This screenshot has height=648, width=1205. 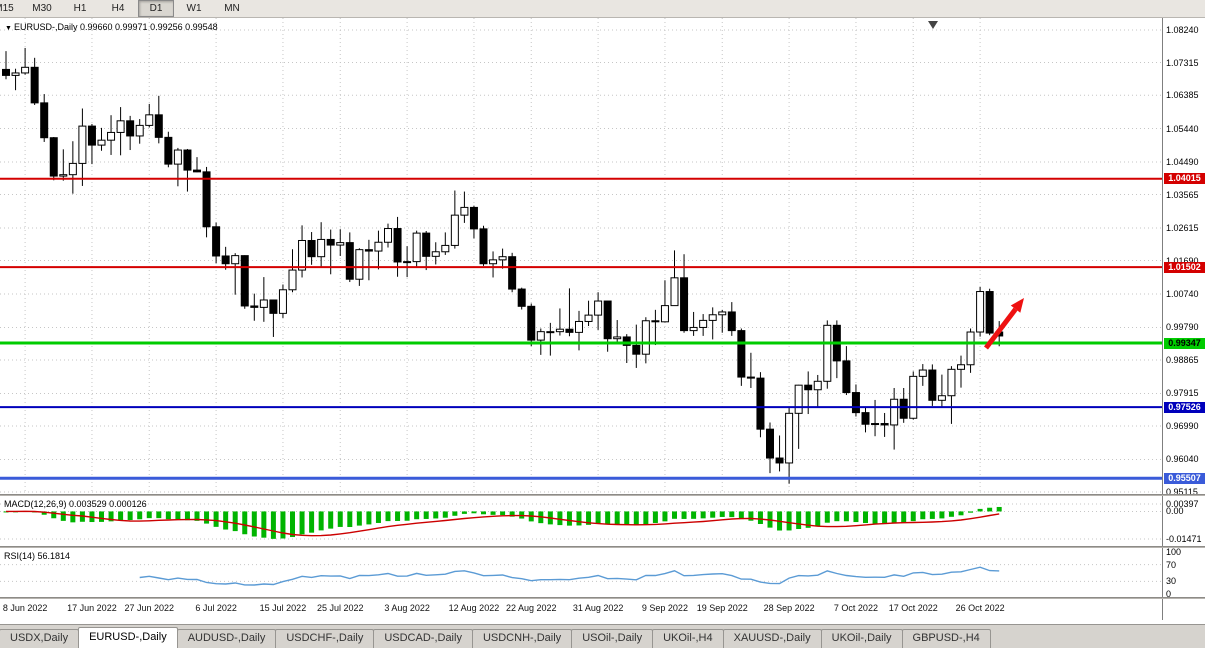 What do you see at coordinates (1182, 62) in the screenshot?
I see `price-axis-label: 1.07315` at bounding box center [1182, 62].